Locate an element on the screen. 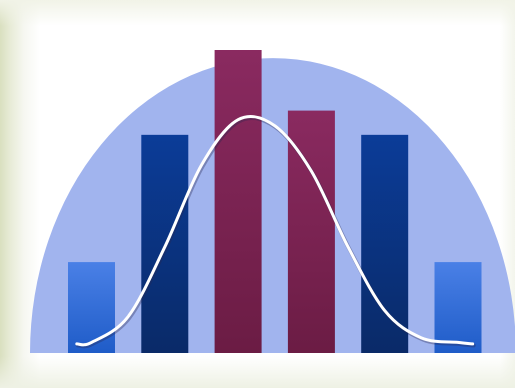 This screenshot has width=515, height=388. background-blur-bottom is located at coordinates (257, 372).